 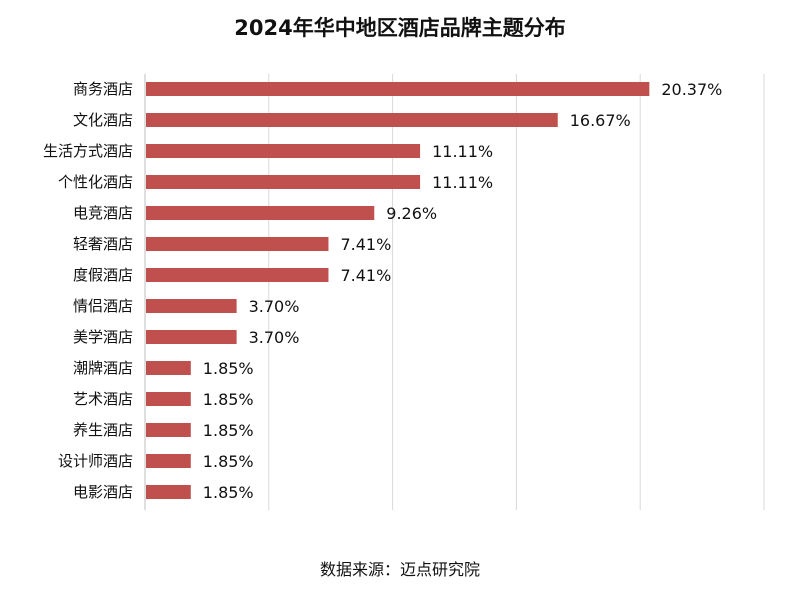 What do you see at coordinates (103, 430) in the screenshot?
I see `category-label: 养生酒店` at bounding box center [103, 430].